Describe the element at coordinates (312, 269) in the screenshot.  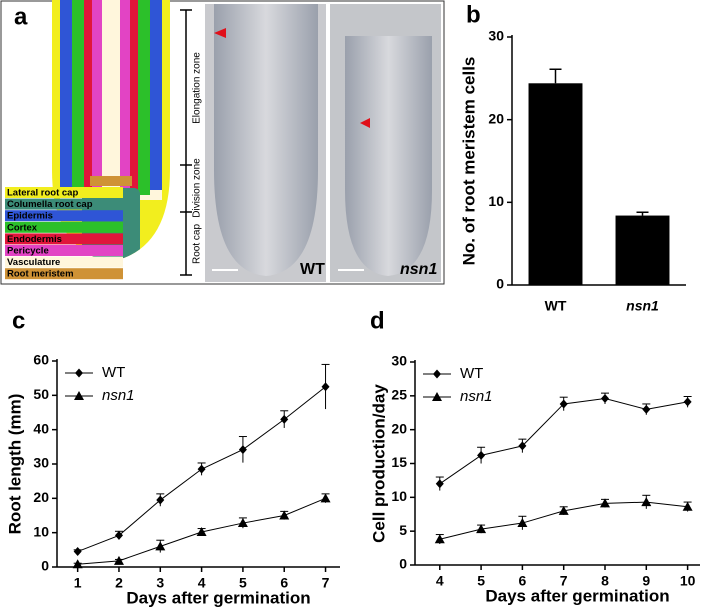
I see `image-label: WT` at that location.